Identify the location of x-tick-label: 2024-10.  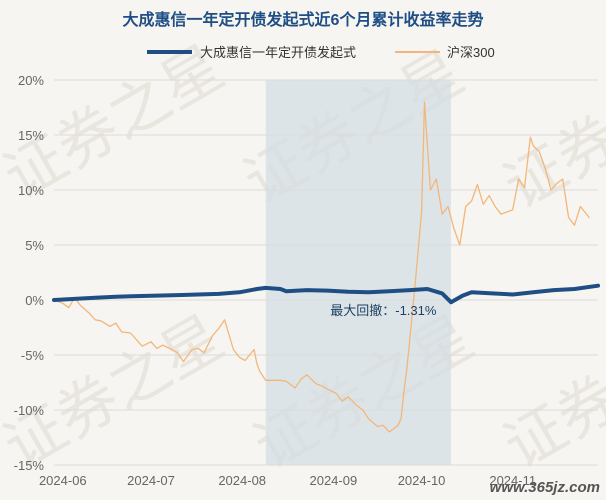
(422, 480).